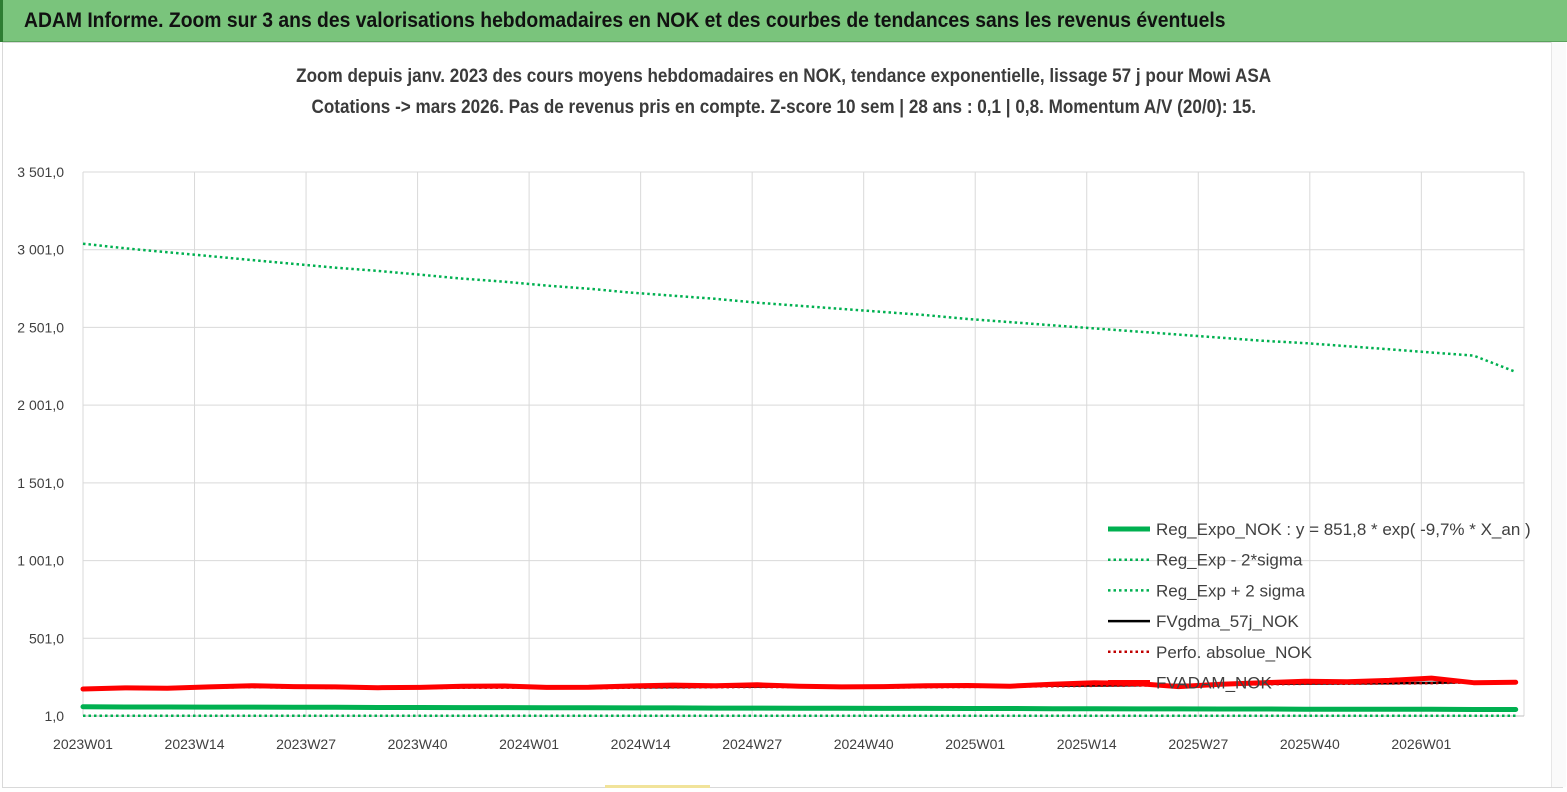 Image resolution: width=1567 pixels, height=792 pixels. I want to click on x-tick-label: 2025W14, so click(1087, 744).